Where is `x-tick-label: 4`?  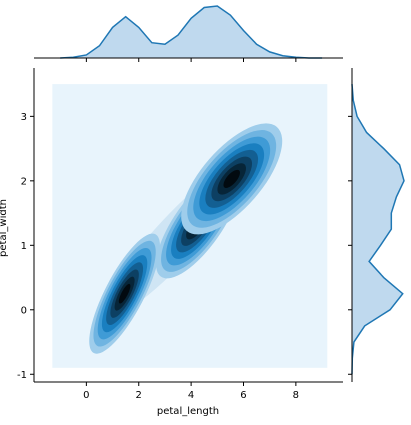
x-tick-label: 4 is located at coordinates (191, 395).